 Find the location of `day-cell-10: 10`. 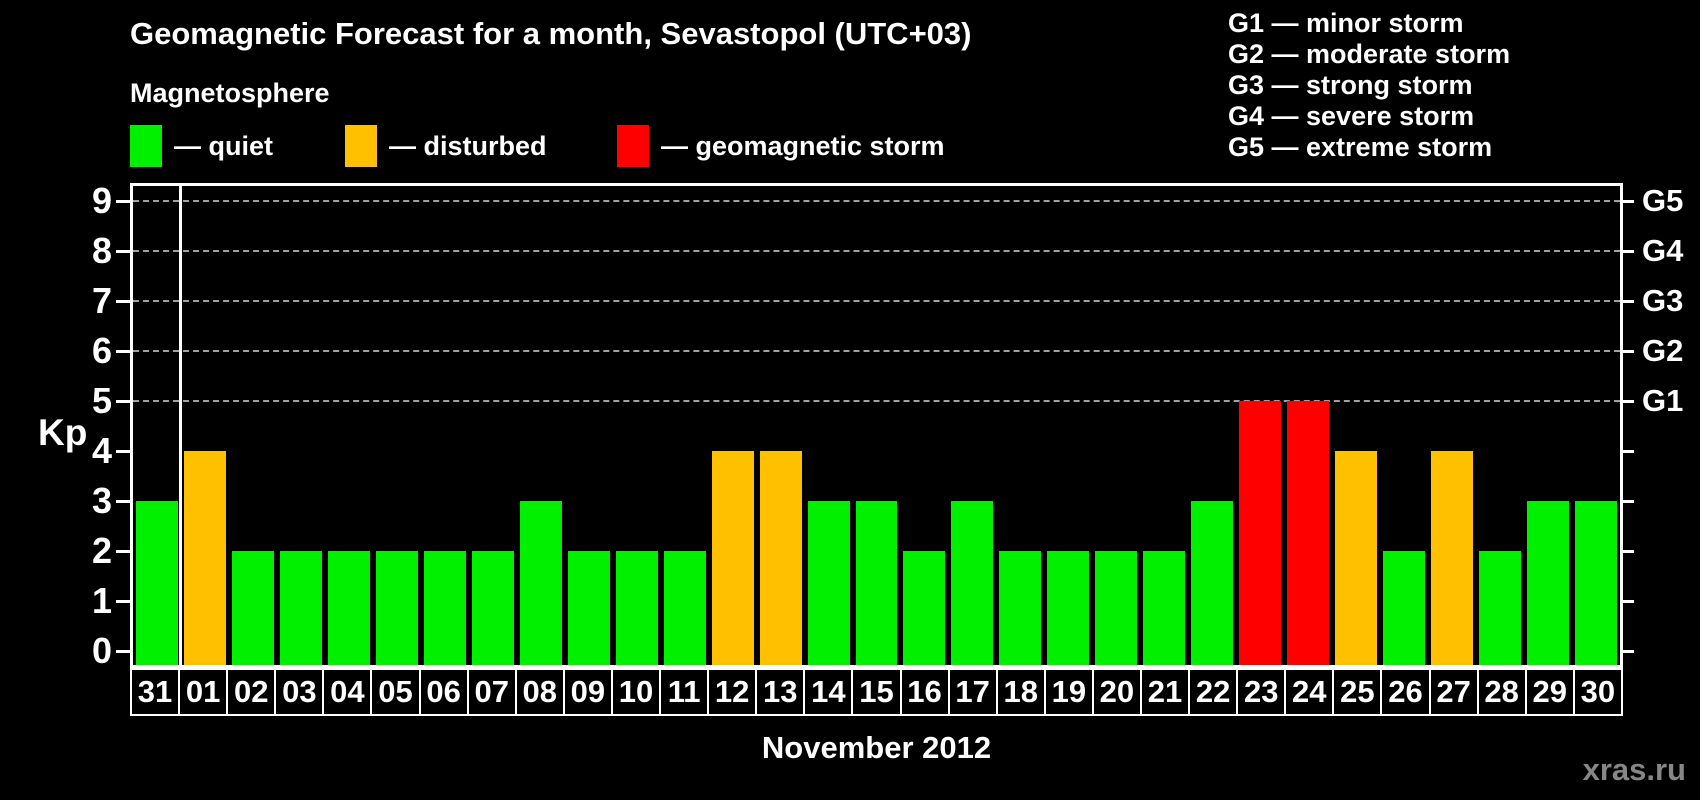

day-cell-10: 10 is located at coordinates (636, 692).